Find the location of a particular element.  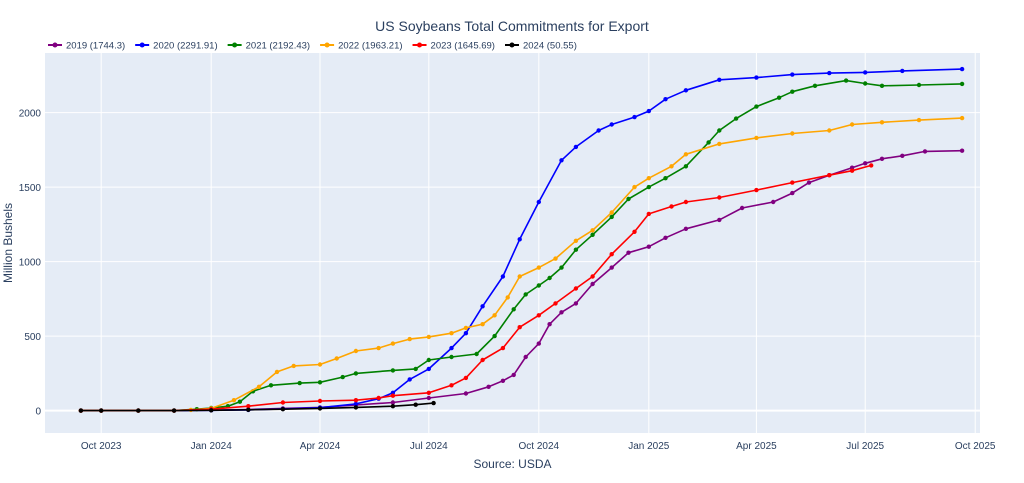

legend-label: 2022 (1963.21) is located at coordinates (370, 46).